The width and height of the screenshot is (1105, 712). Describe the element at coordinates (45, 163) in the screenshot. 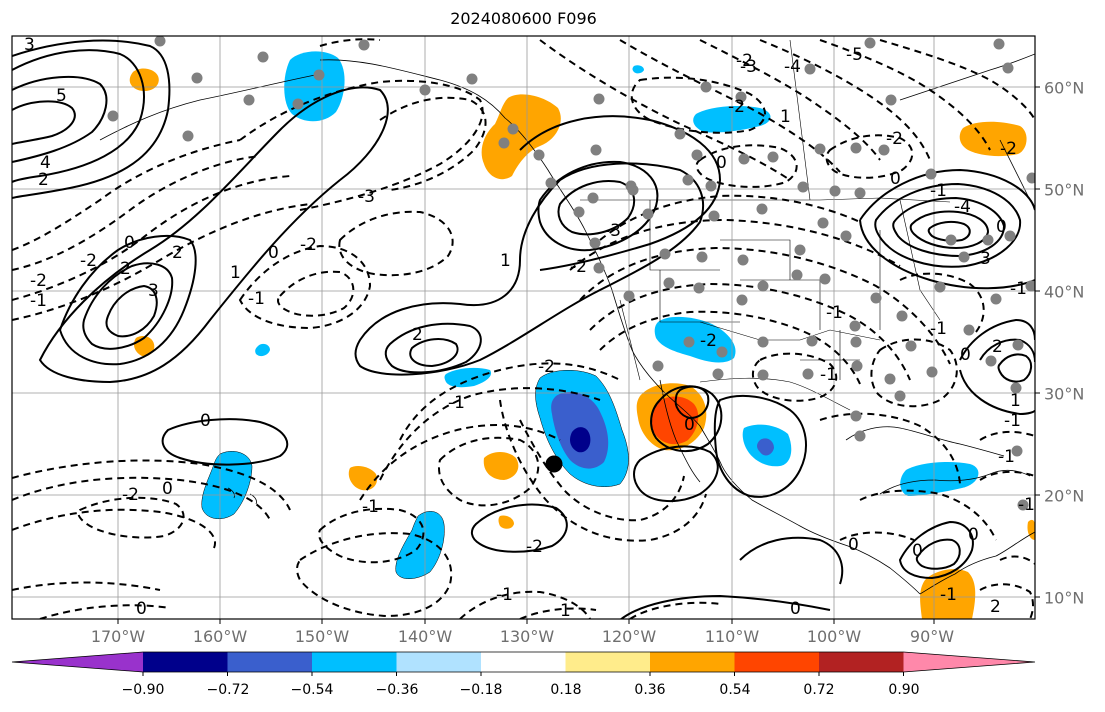

I see `contour-label: 4` at that location.